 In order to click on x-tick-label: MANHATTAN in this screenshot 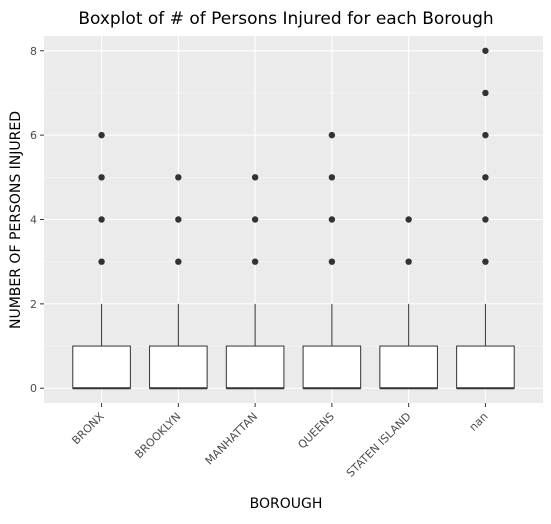, I will do `click(232, 439)`.